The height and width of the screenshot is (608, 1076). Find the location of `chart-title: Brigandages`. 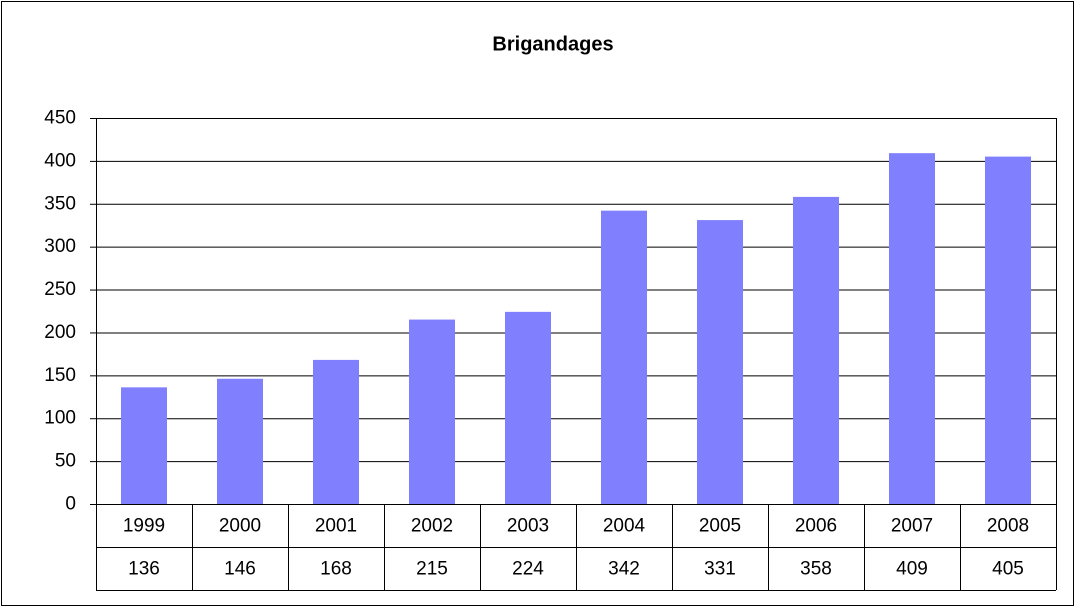

chart-title: Brigandages is located at coordinates (552, 44).